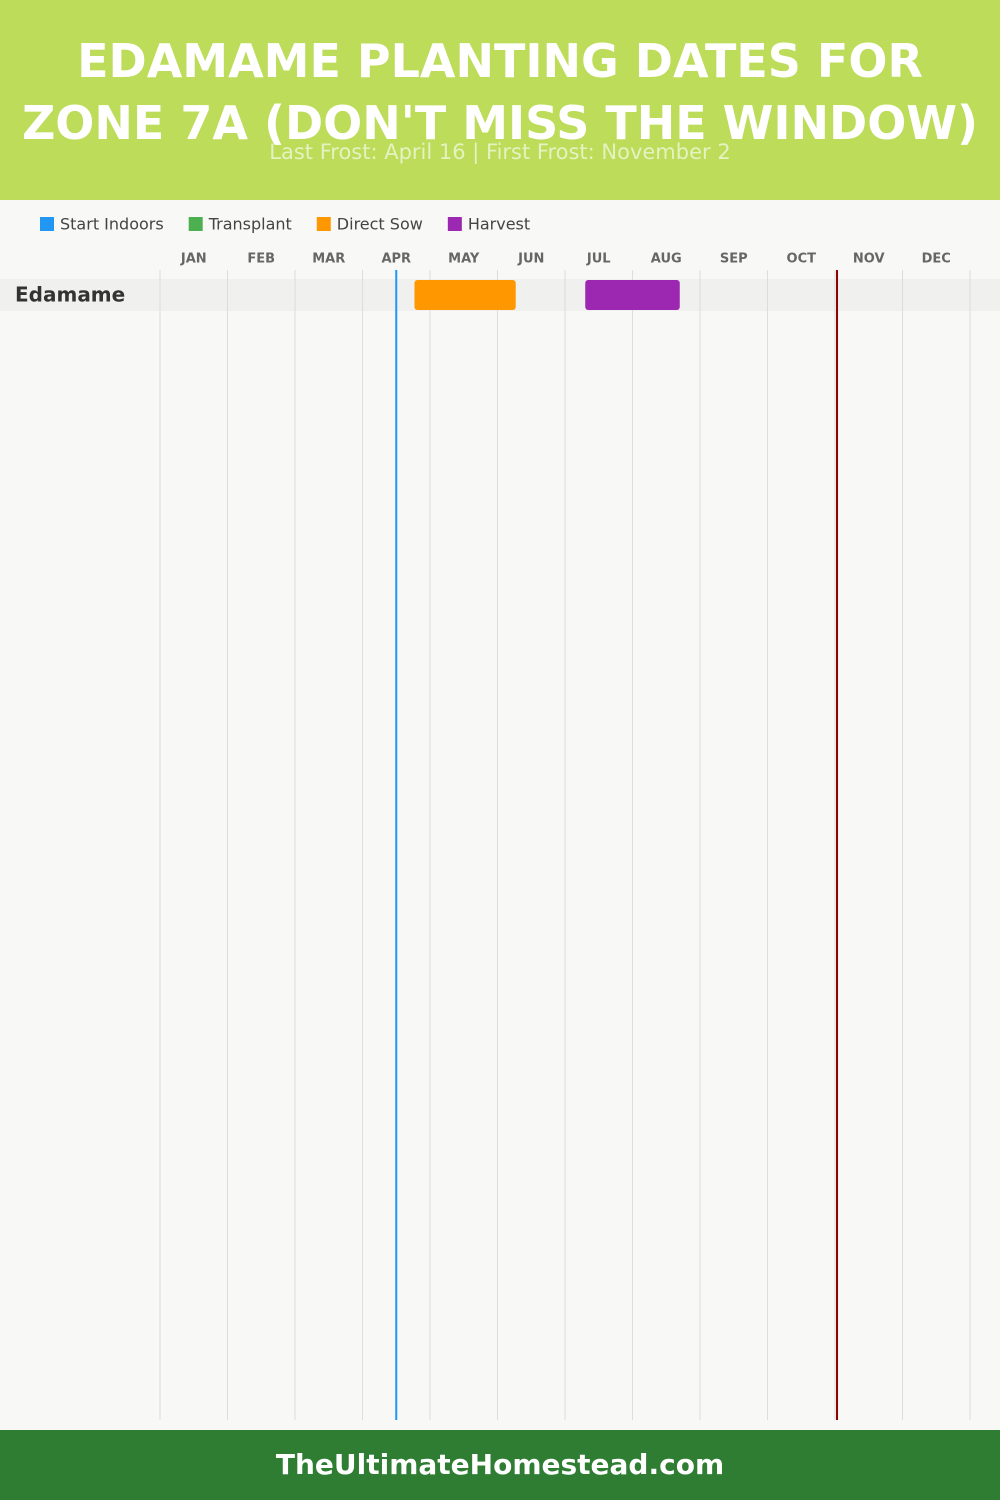 Image resolution: width=1000 pixels, height=1500 pixels. Describe the element at coordinates (936, 259) in the screenshot. I see `x-tick-label: DEC` at that location.